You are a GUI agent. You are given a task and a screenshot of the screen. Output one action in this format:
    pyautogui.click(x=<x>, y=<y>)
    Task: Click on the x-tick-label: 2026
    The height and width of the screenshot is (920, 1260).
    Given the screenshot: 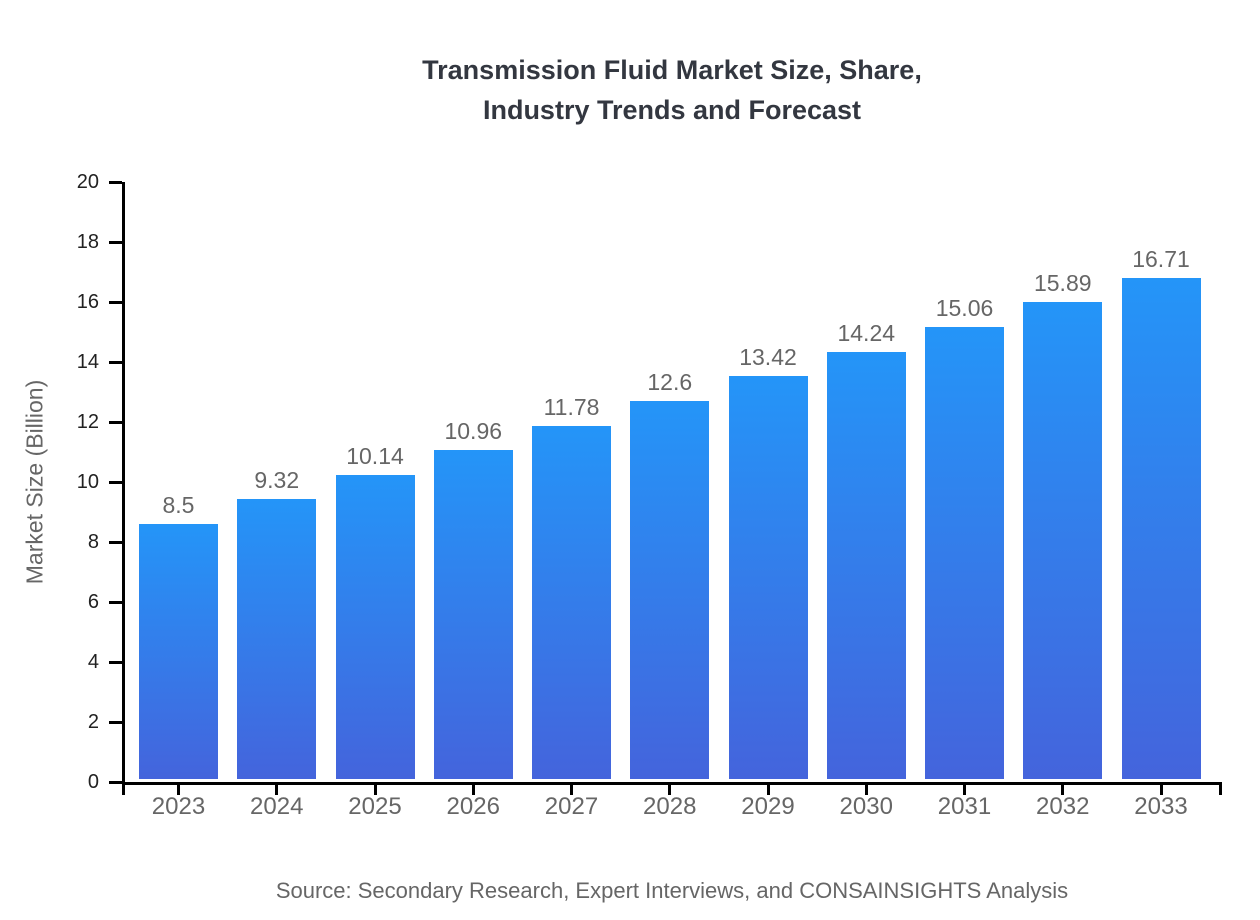 What is the action you would take?
    pyautogui.click(x=473, y=806)
    